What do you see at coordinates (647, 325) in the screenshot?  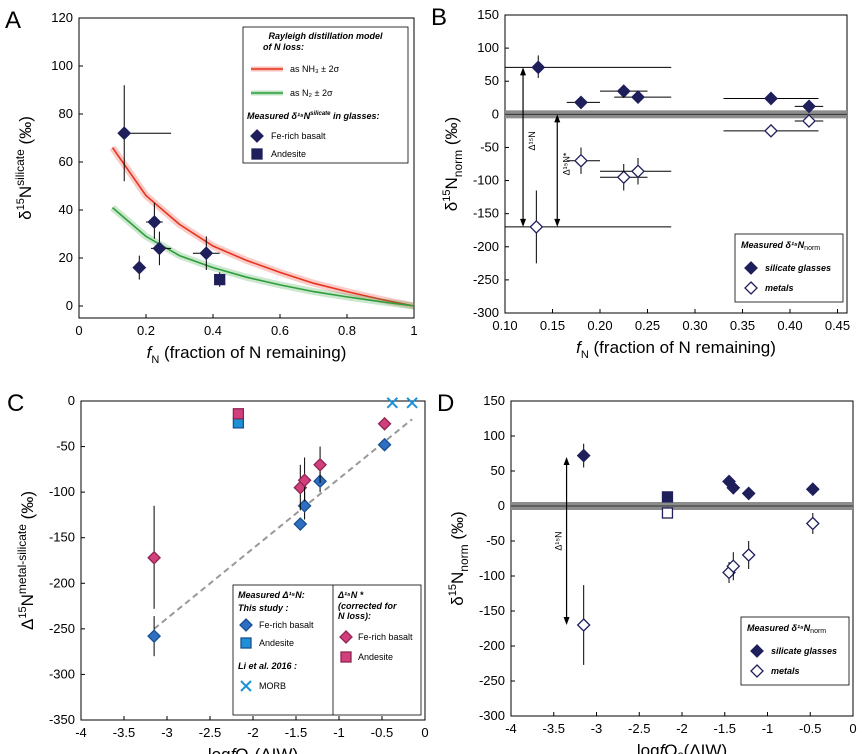 I see `x-tick-label: 0.25` at bounding box center [647, 325].